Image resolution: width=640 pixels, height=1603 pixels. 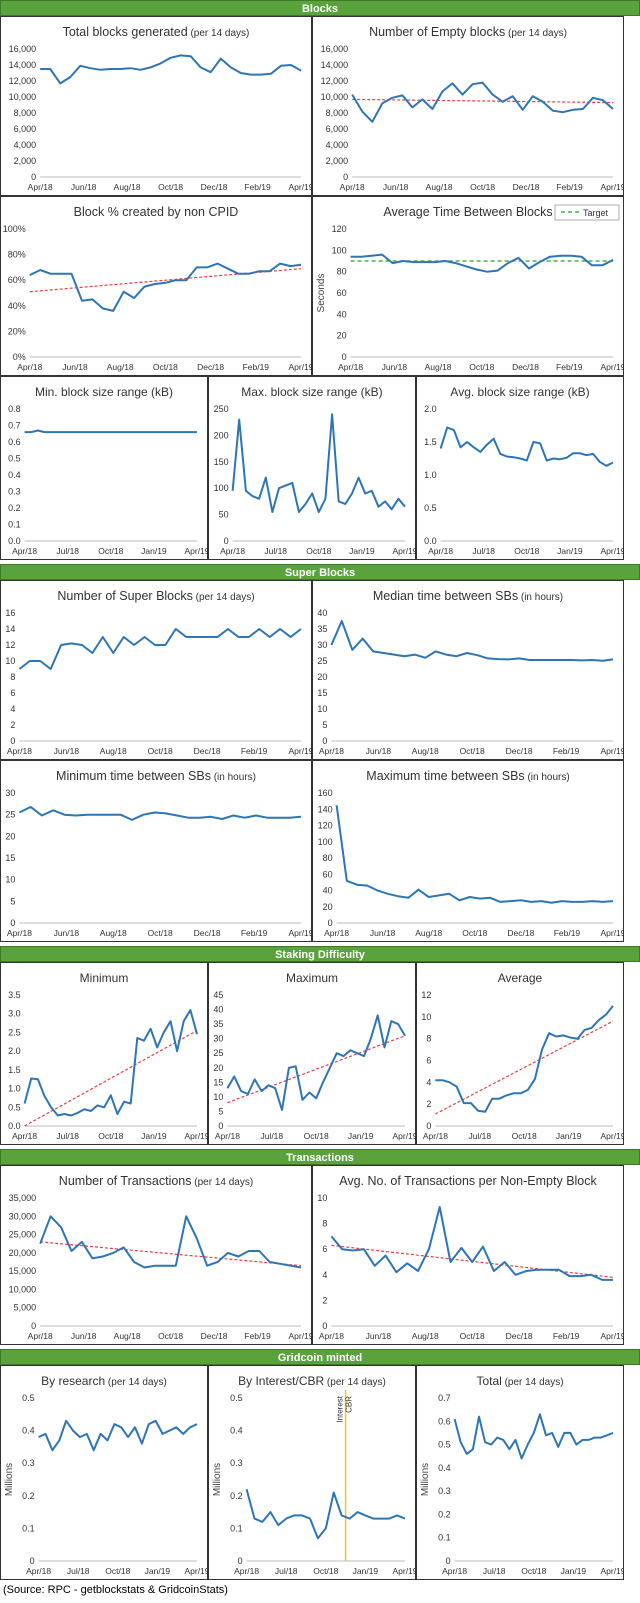 What do you see at coordinates (328, 907) in the screenshot?
I see `y-tick-label: 20` at bounding box center [328, 907].